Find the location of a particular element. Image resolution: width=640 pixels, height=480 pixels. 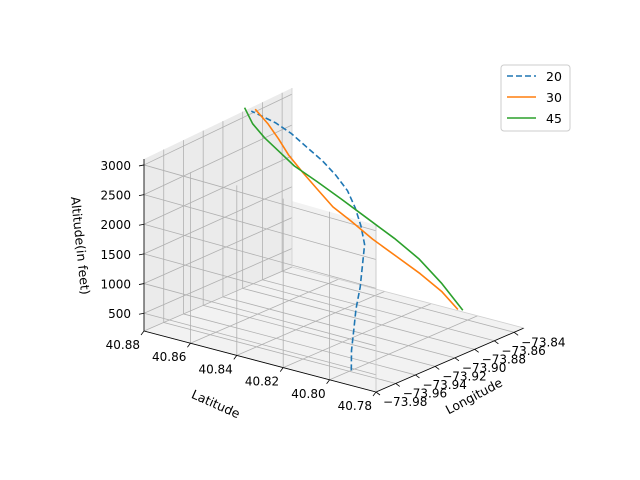

x-tick-label: −73.86 is located at coordinates (523, 351).